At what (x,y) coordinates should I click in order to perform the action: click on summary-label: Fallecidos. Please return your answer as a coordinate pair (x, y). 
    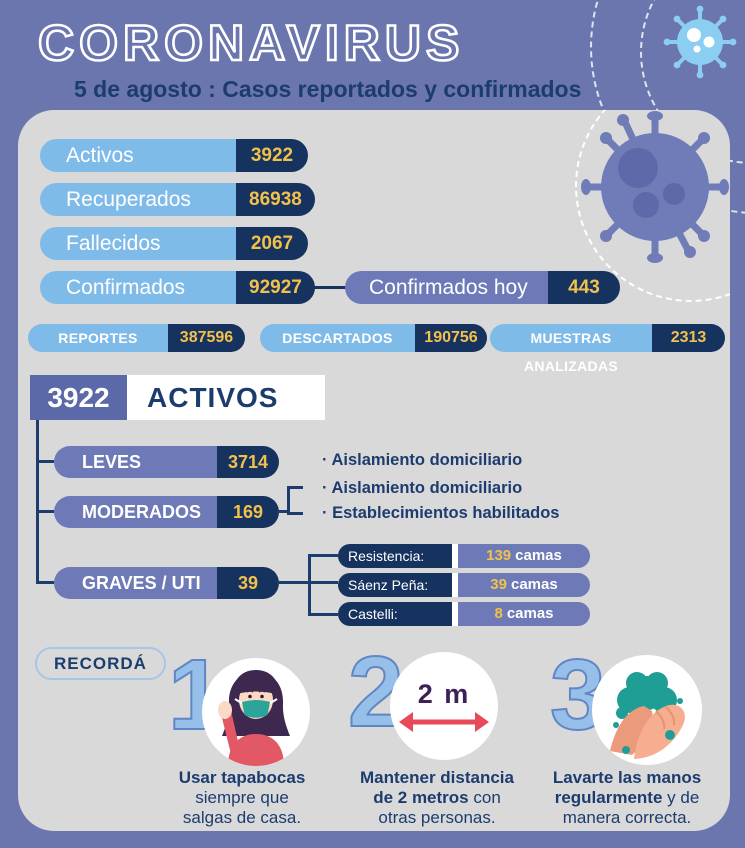
    Looking at the image, I should click on (138, 243).